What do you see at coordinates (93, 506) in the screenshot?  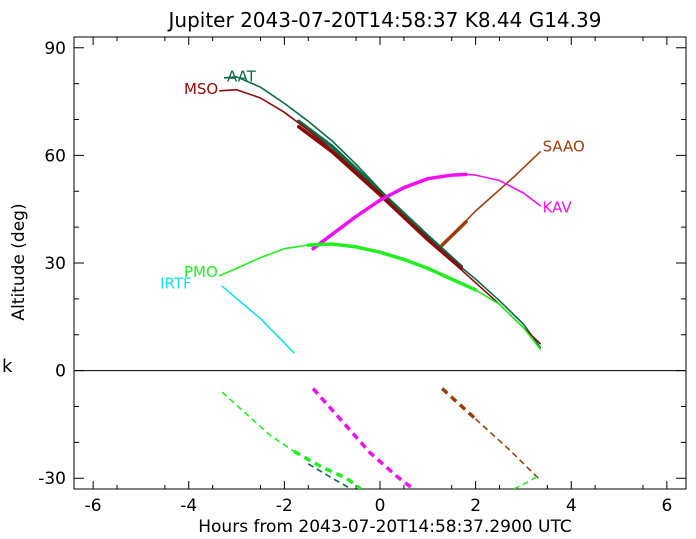 I see `x-tick-label: -6` at bounding box center [93, 506].